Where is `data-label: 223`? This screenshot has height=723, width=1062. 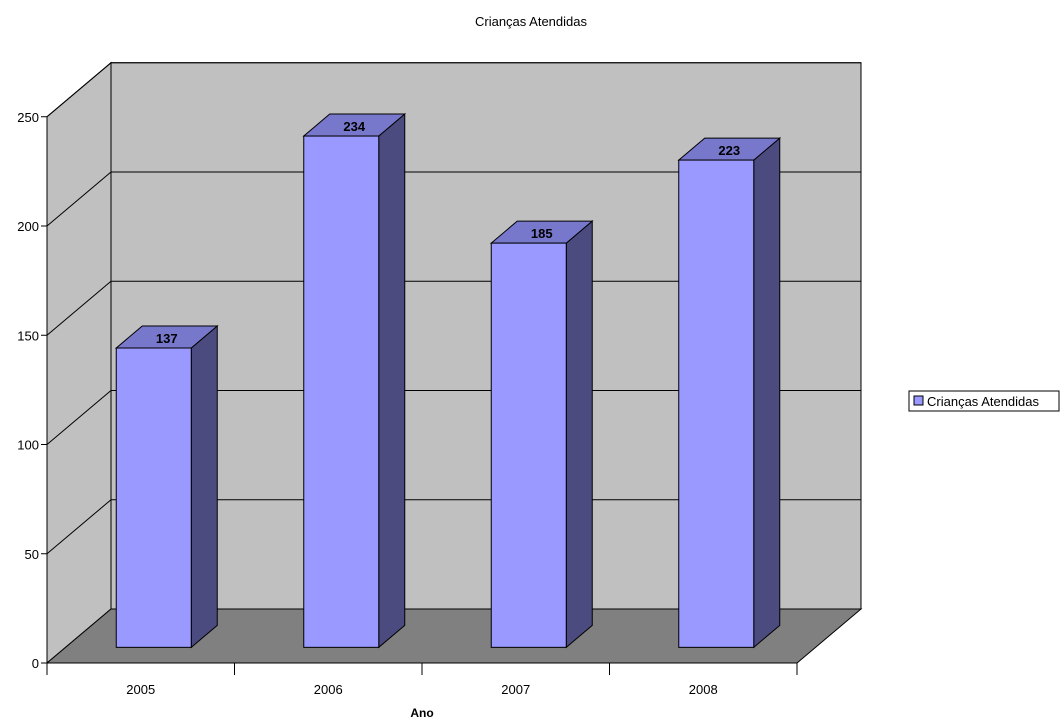
data-label: 223 is located at coordinates (729, 150).